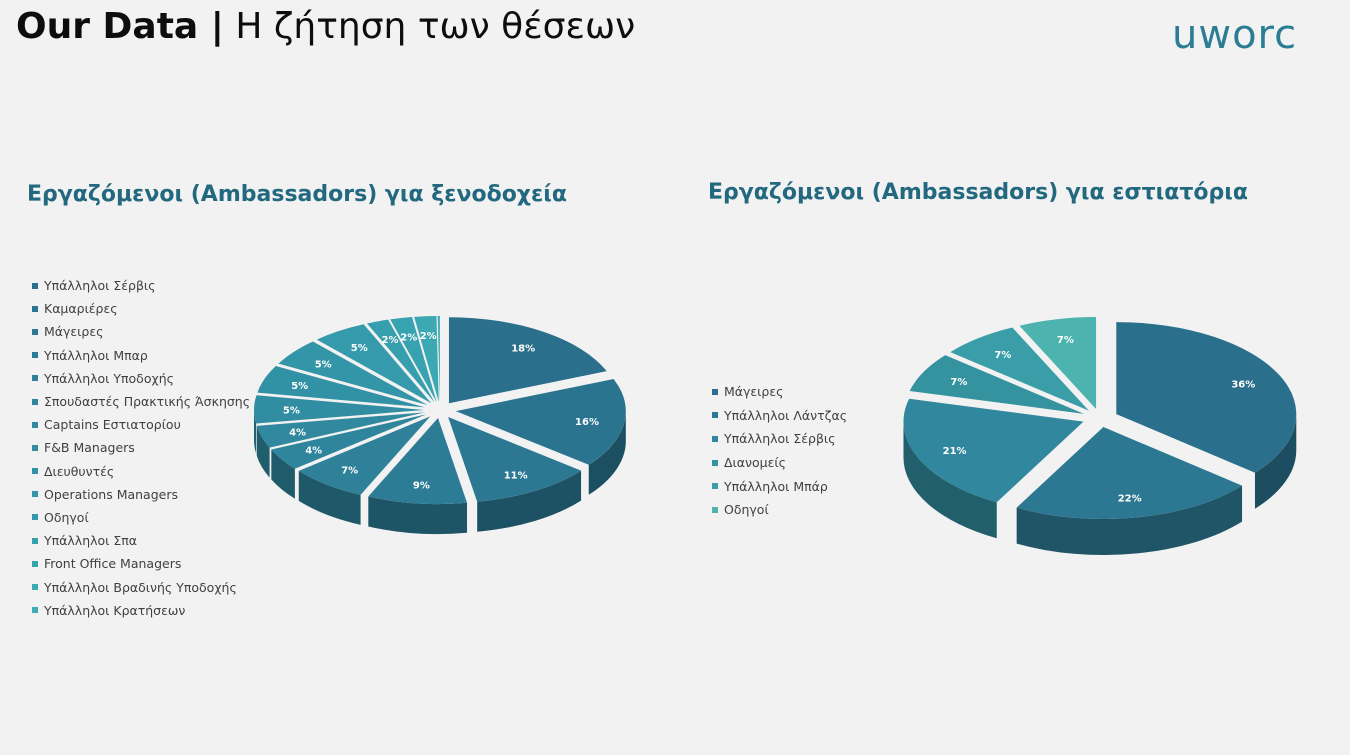 The image size is (1350, 755). Describe the element at coordinates (141, 308) in the screenshot. I see `legend-item: Καμαριέρες` at that location.